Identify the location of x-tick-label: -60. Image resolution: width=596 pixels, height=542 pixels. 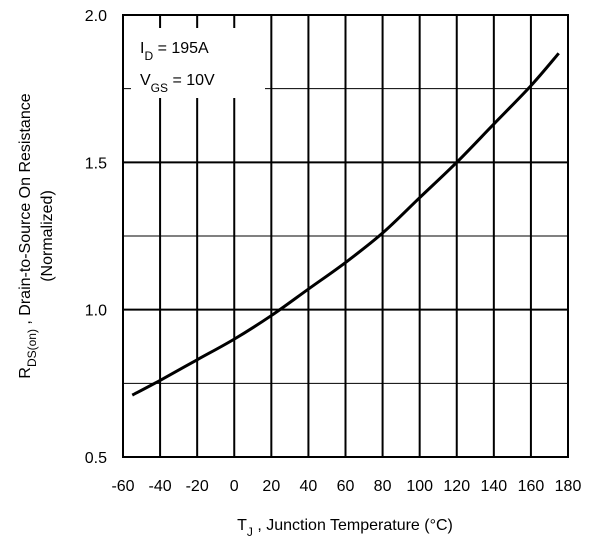
(122, 486).